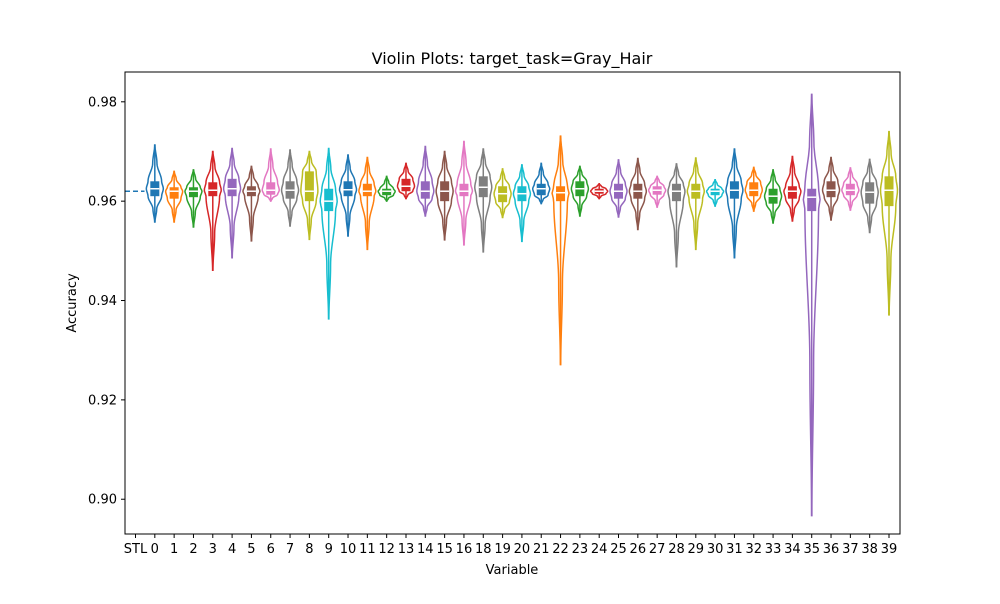  What do you see at coordinates (102, 202) in the screenshot?
I see `y-tick-label: 0.96` at bounding box center [102, 202].